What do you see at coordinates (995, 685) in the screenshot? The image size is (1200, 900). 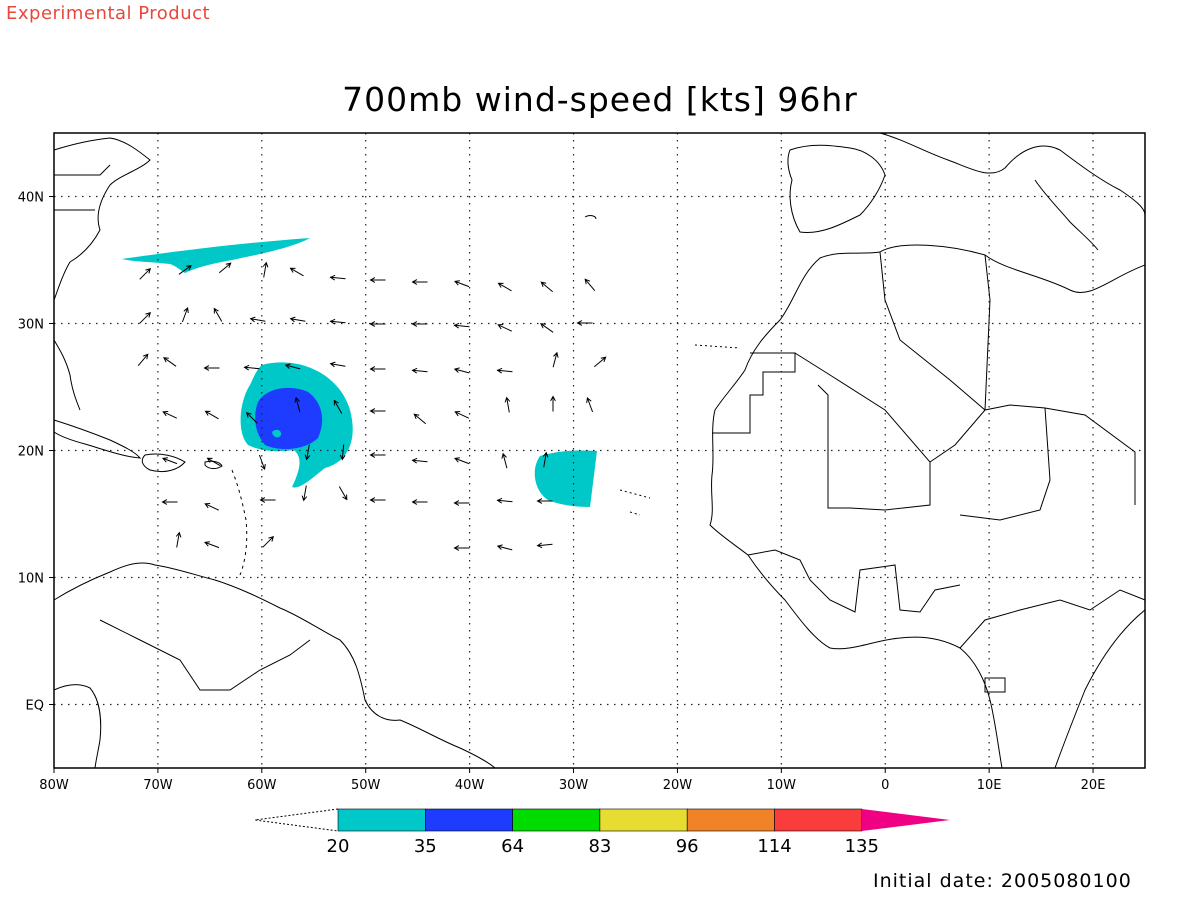 I see `border-gabon` at bounding box center [995, 685].